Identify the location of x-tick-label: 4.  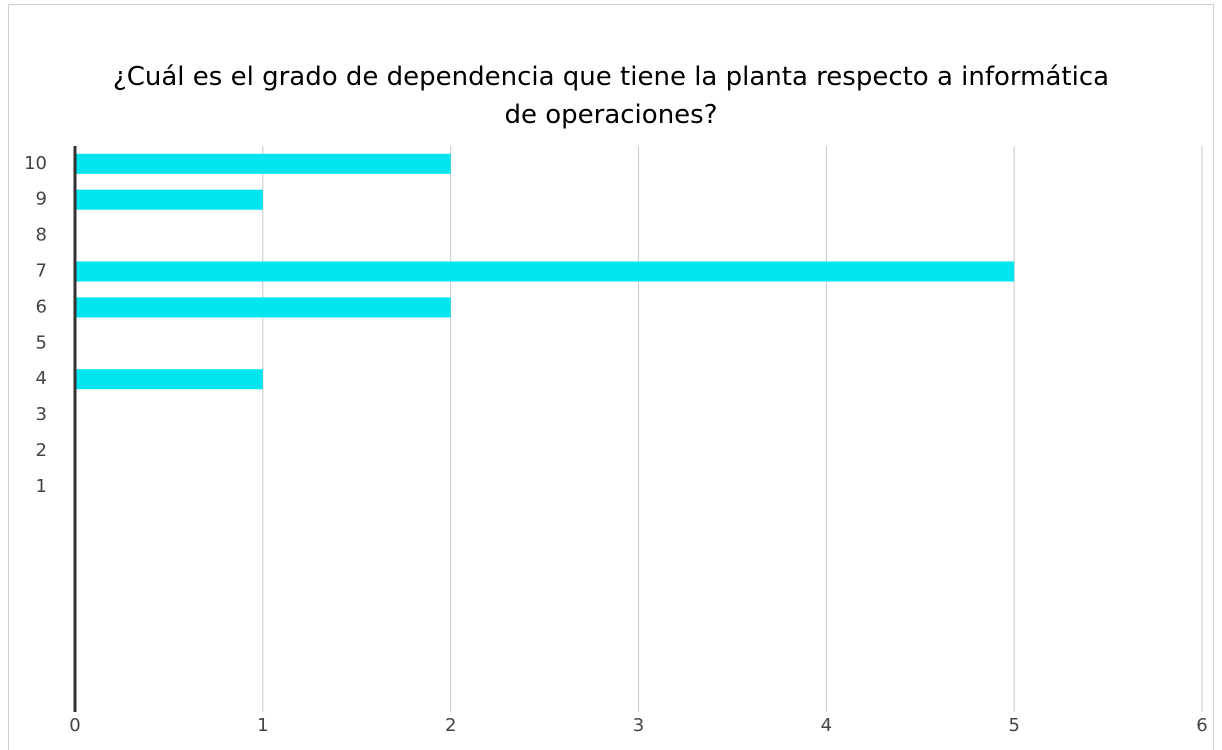
(826, 725).